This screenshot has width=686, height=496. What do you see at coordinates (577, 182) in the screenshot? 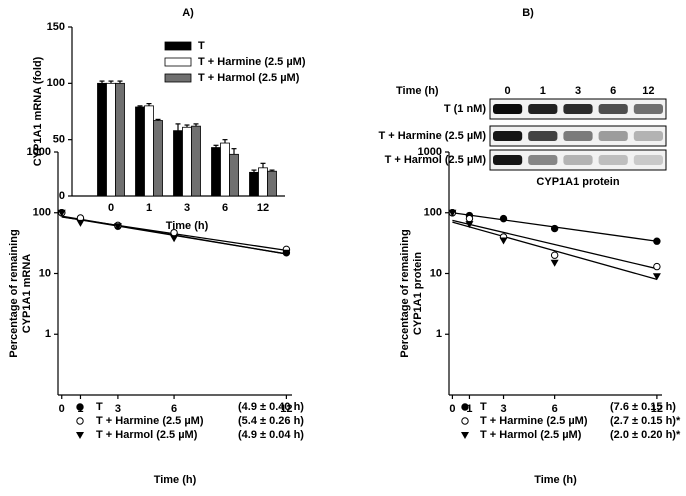
I see `caption: CYP1A1 protein` at bounding box center [577, 182].